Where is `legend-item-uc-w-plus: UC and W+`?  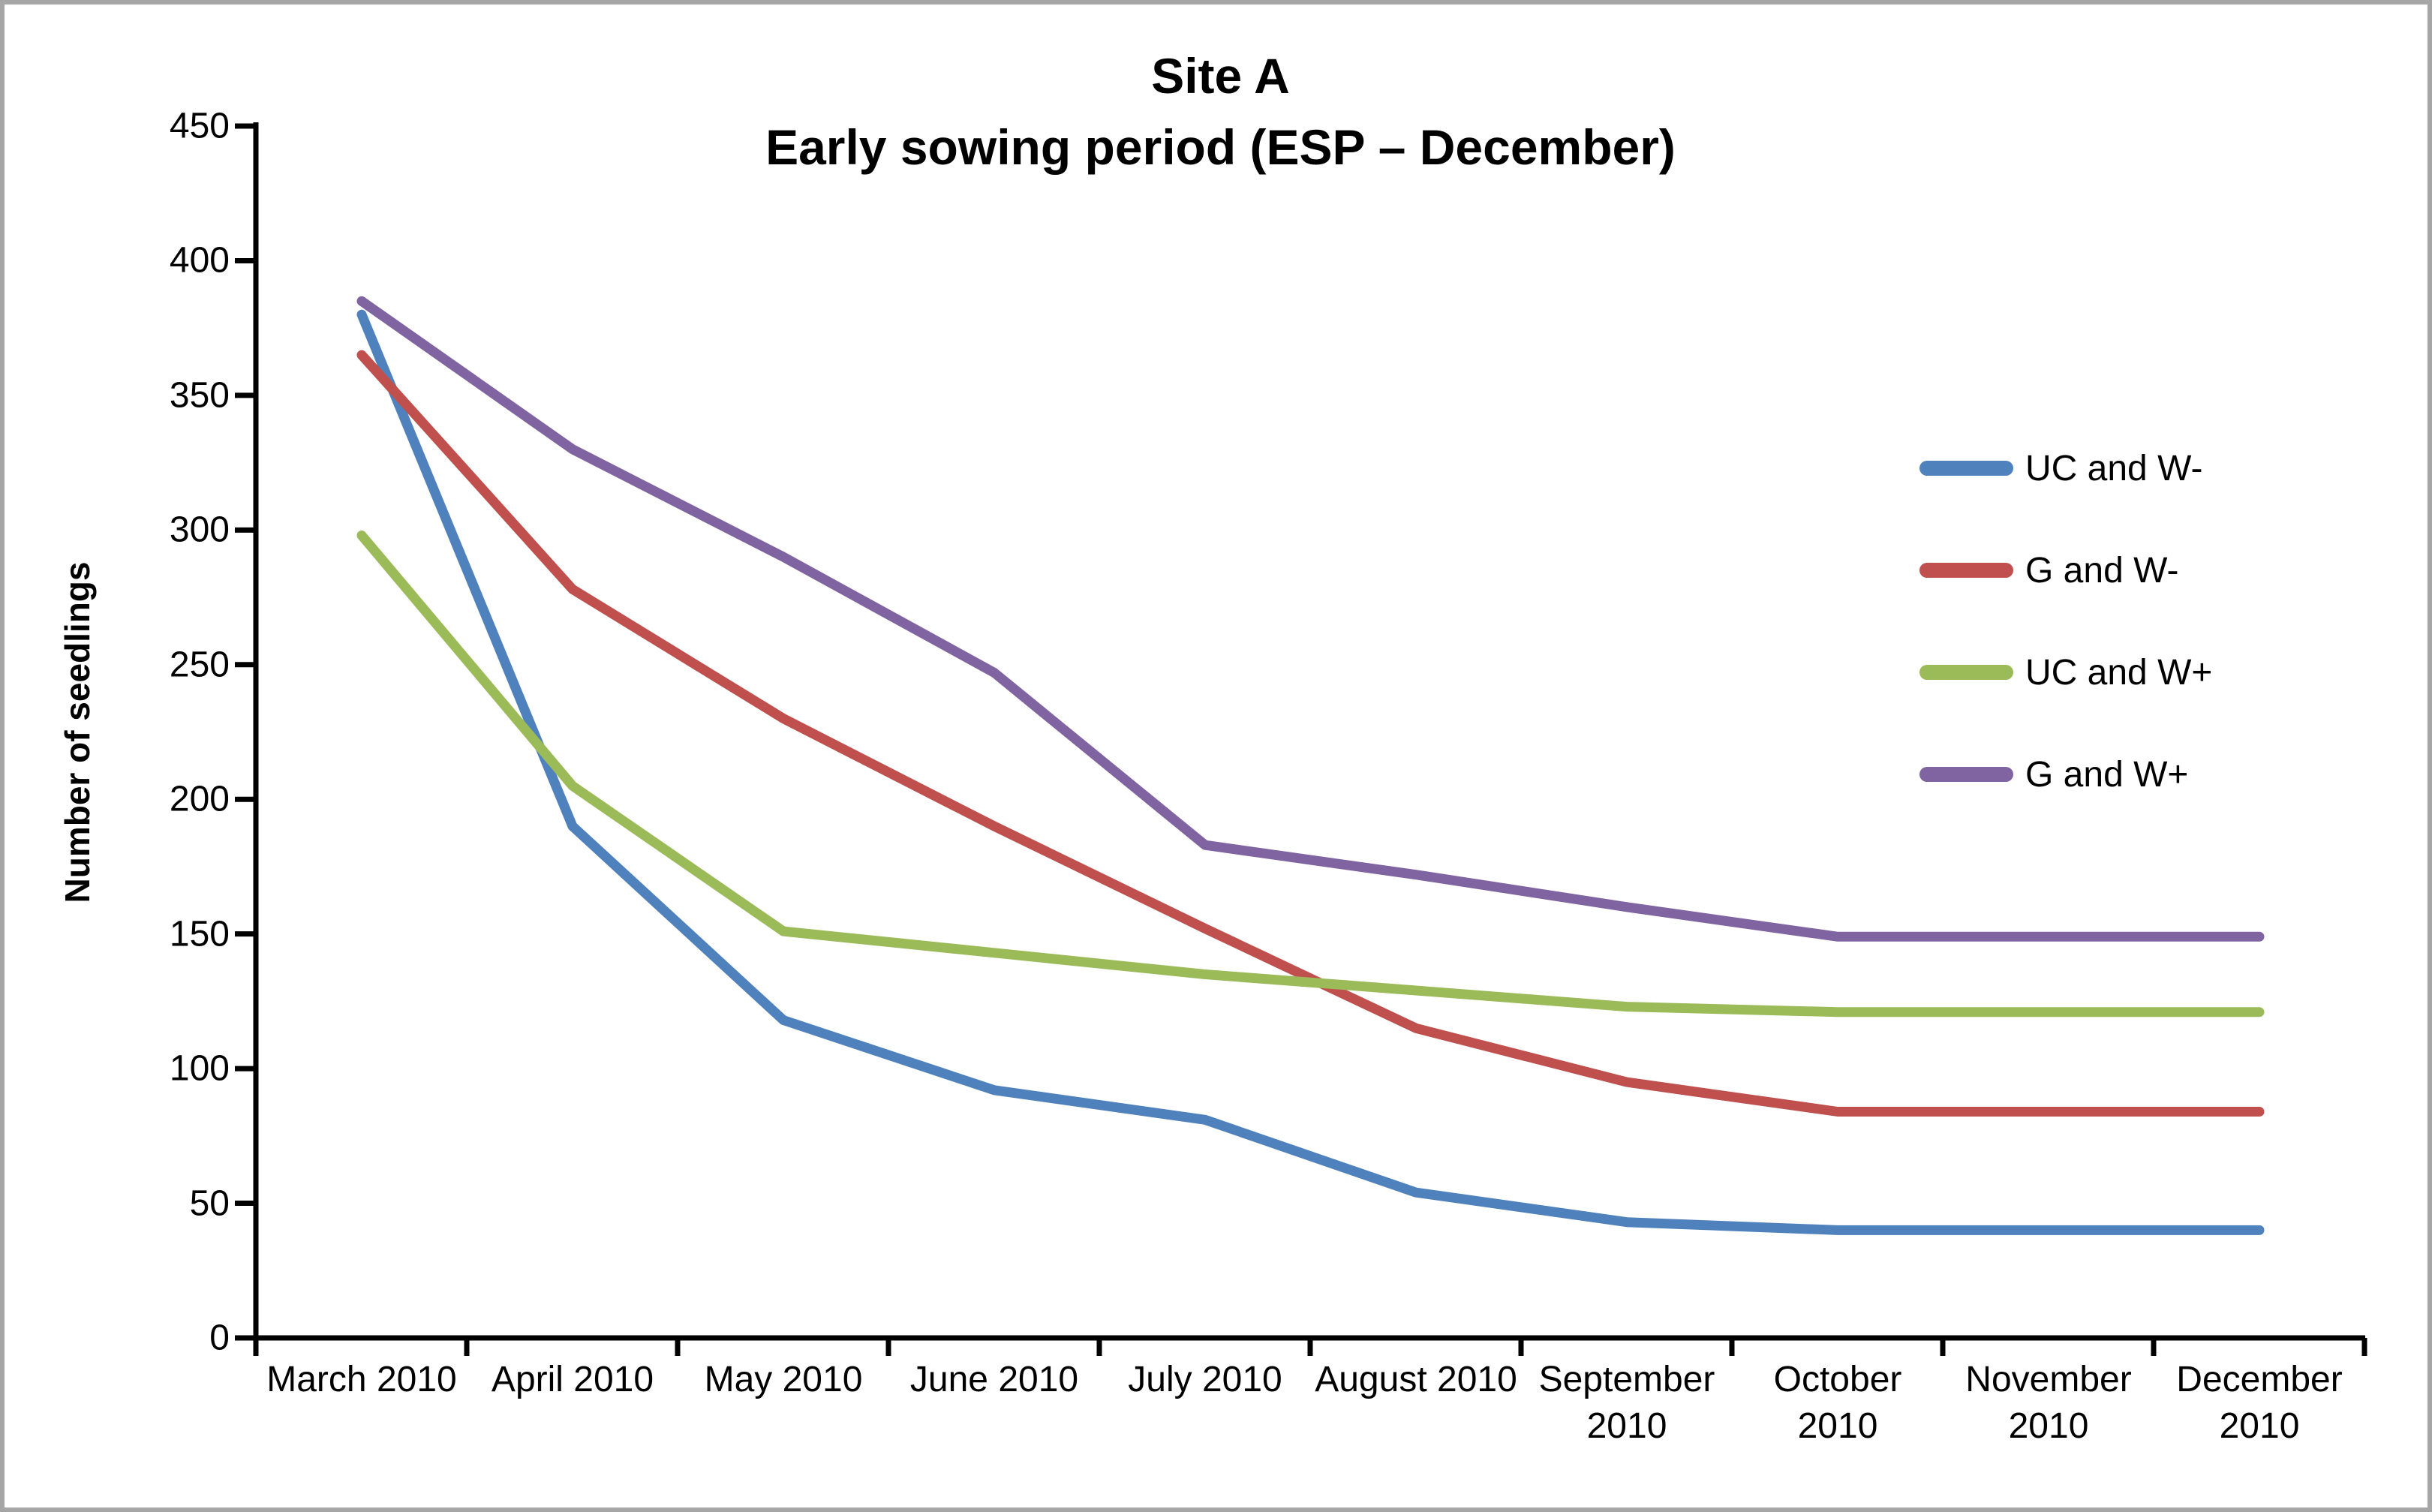
legend-item-uc-w-plus: UC and W+ is located at coordinates (2065, 672).